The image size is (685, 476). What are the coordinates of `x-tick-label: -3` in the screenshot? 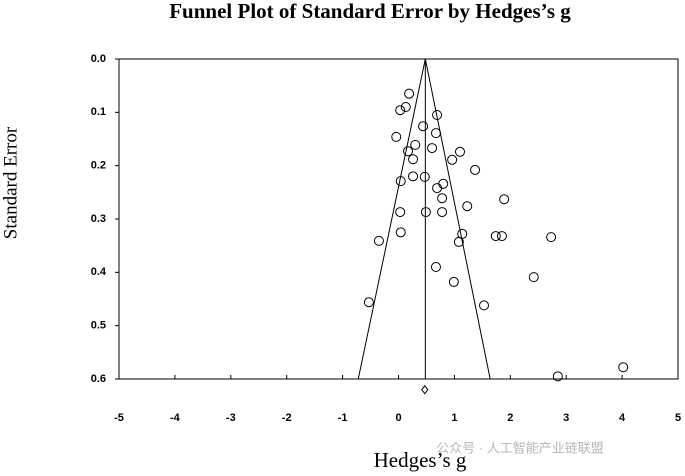 It's located at (231, 418).